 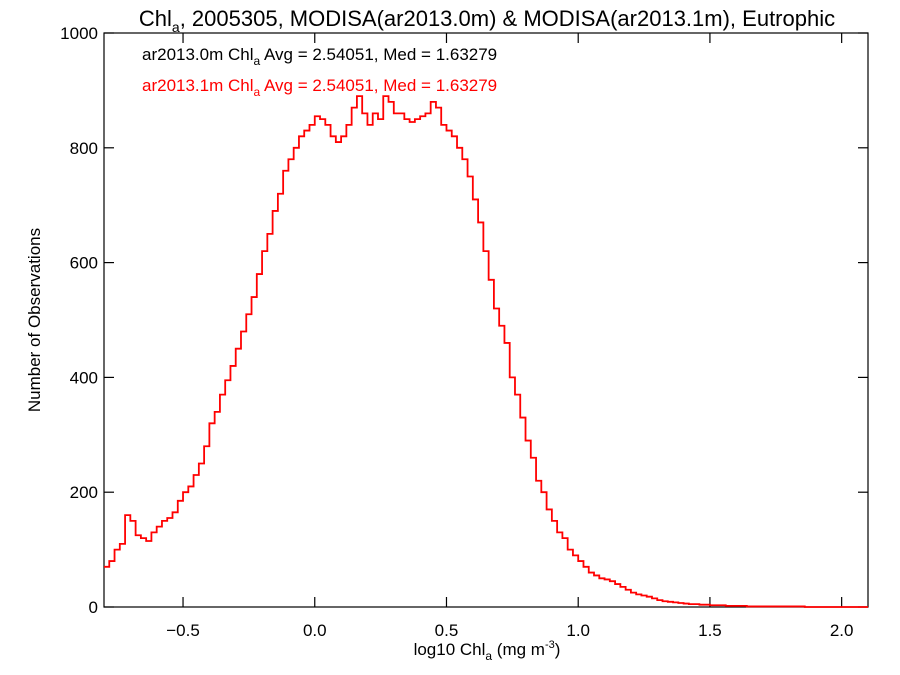 What do you see at coordinates (84, 377) in the screenshot?
I see `y-tick-label: 400` at bounding box center [84, 377].